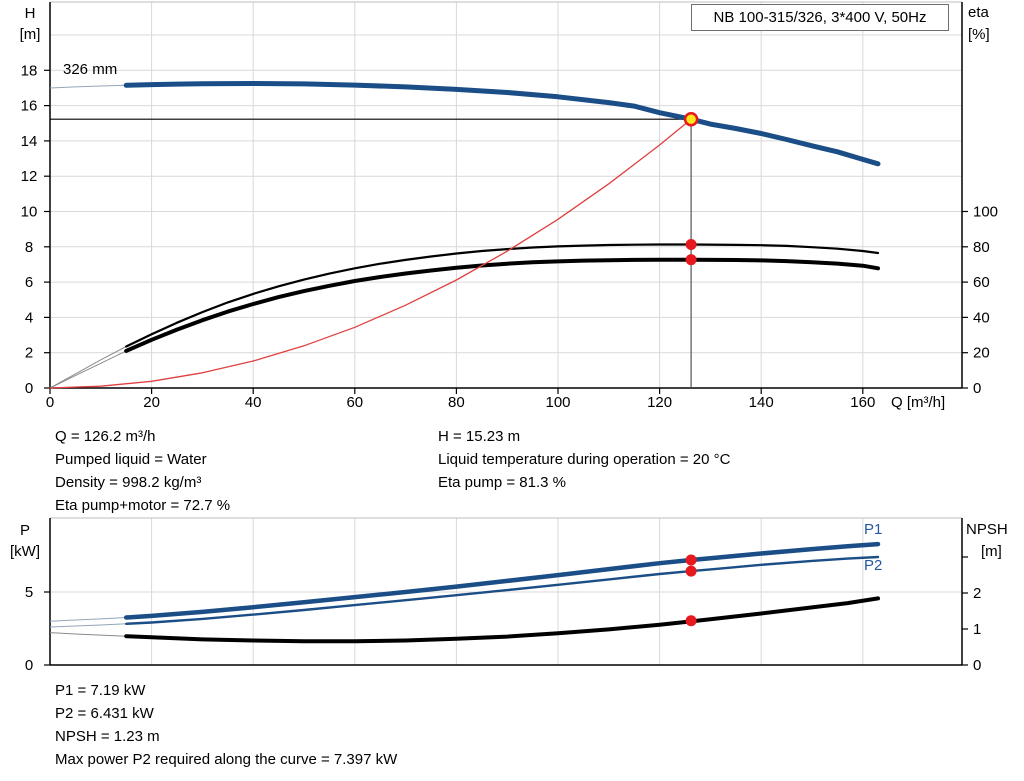 The width and height of the screenshot is (1024, 781). I want to click on right-tick-label: 100, so click(985, 212).